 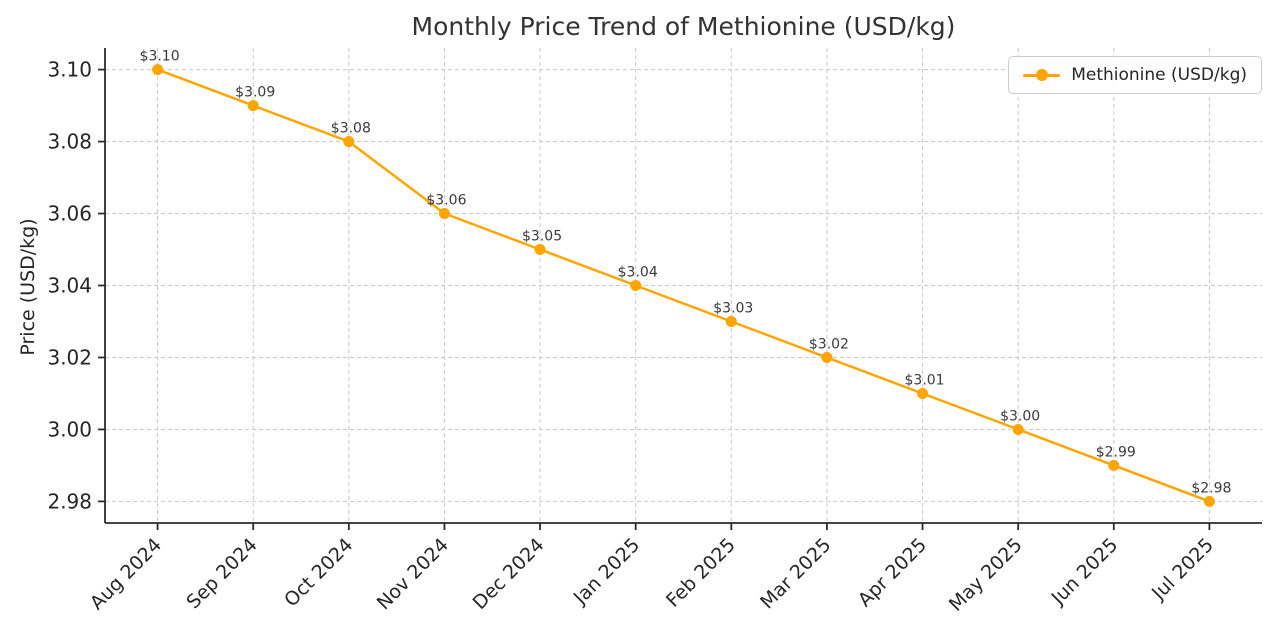 What do you see at coordinates (221, 573) in the screenshot?
I see `x-tick-label: Sep 2024` at bounding box center [221, 573].